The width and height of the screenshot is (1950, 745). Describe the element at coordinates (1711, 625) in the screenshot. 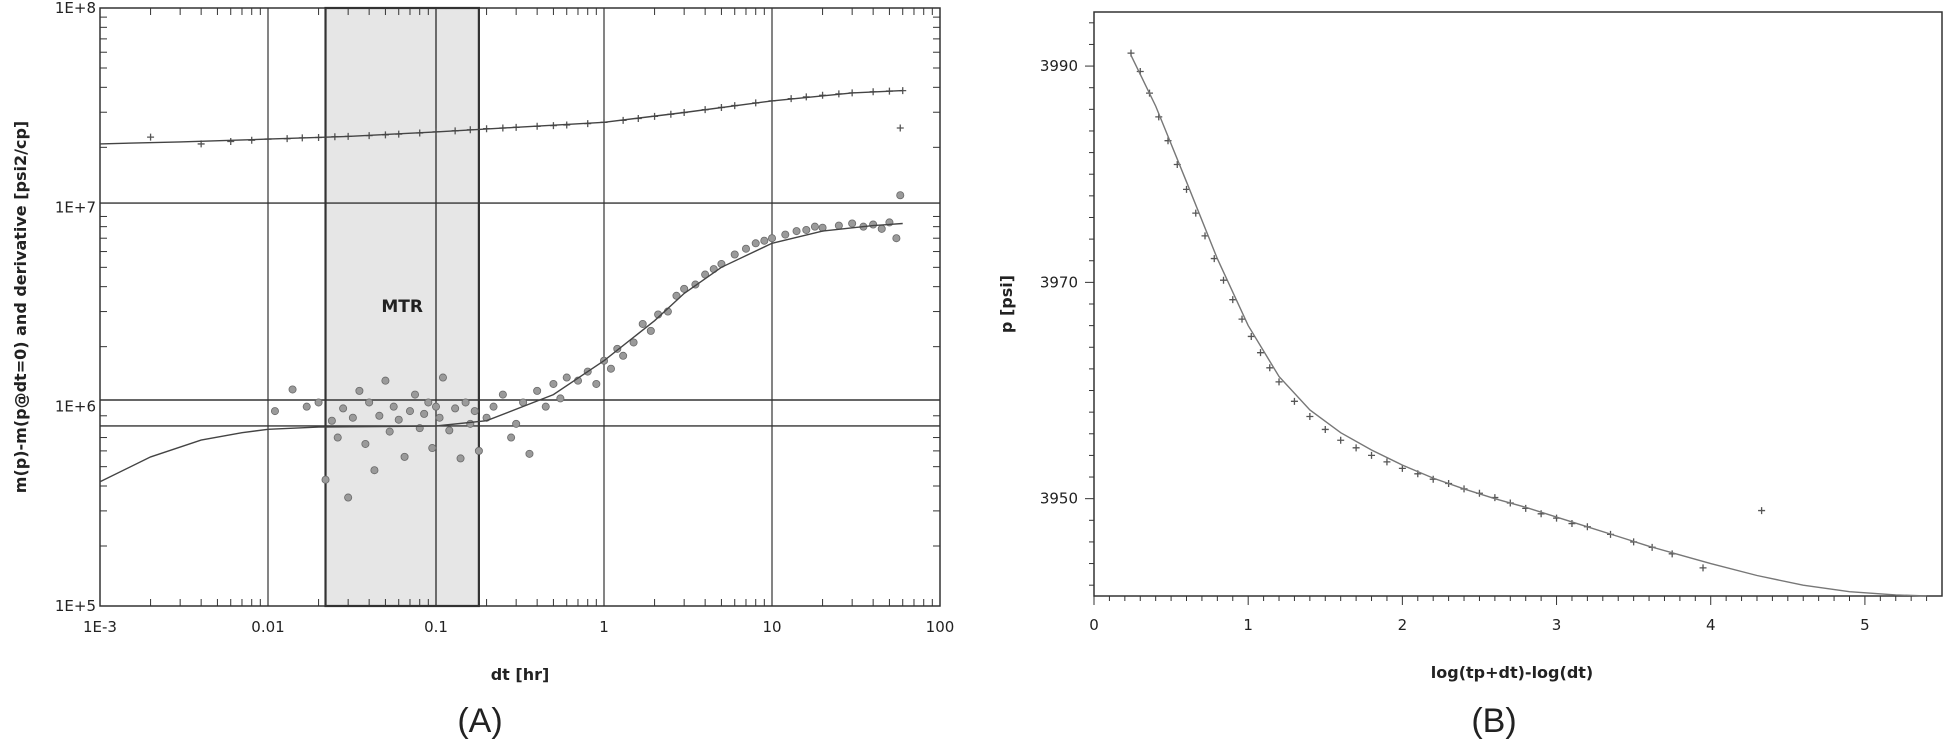

I see `x-tick-label: 4` at that location.